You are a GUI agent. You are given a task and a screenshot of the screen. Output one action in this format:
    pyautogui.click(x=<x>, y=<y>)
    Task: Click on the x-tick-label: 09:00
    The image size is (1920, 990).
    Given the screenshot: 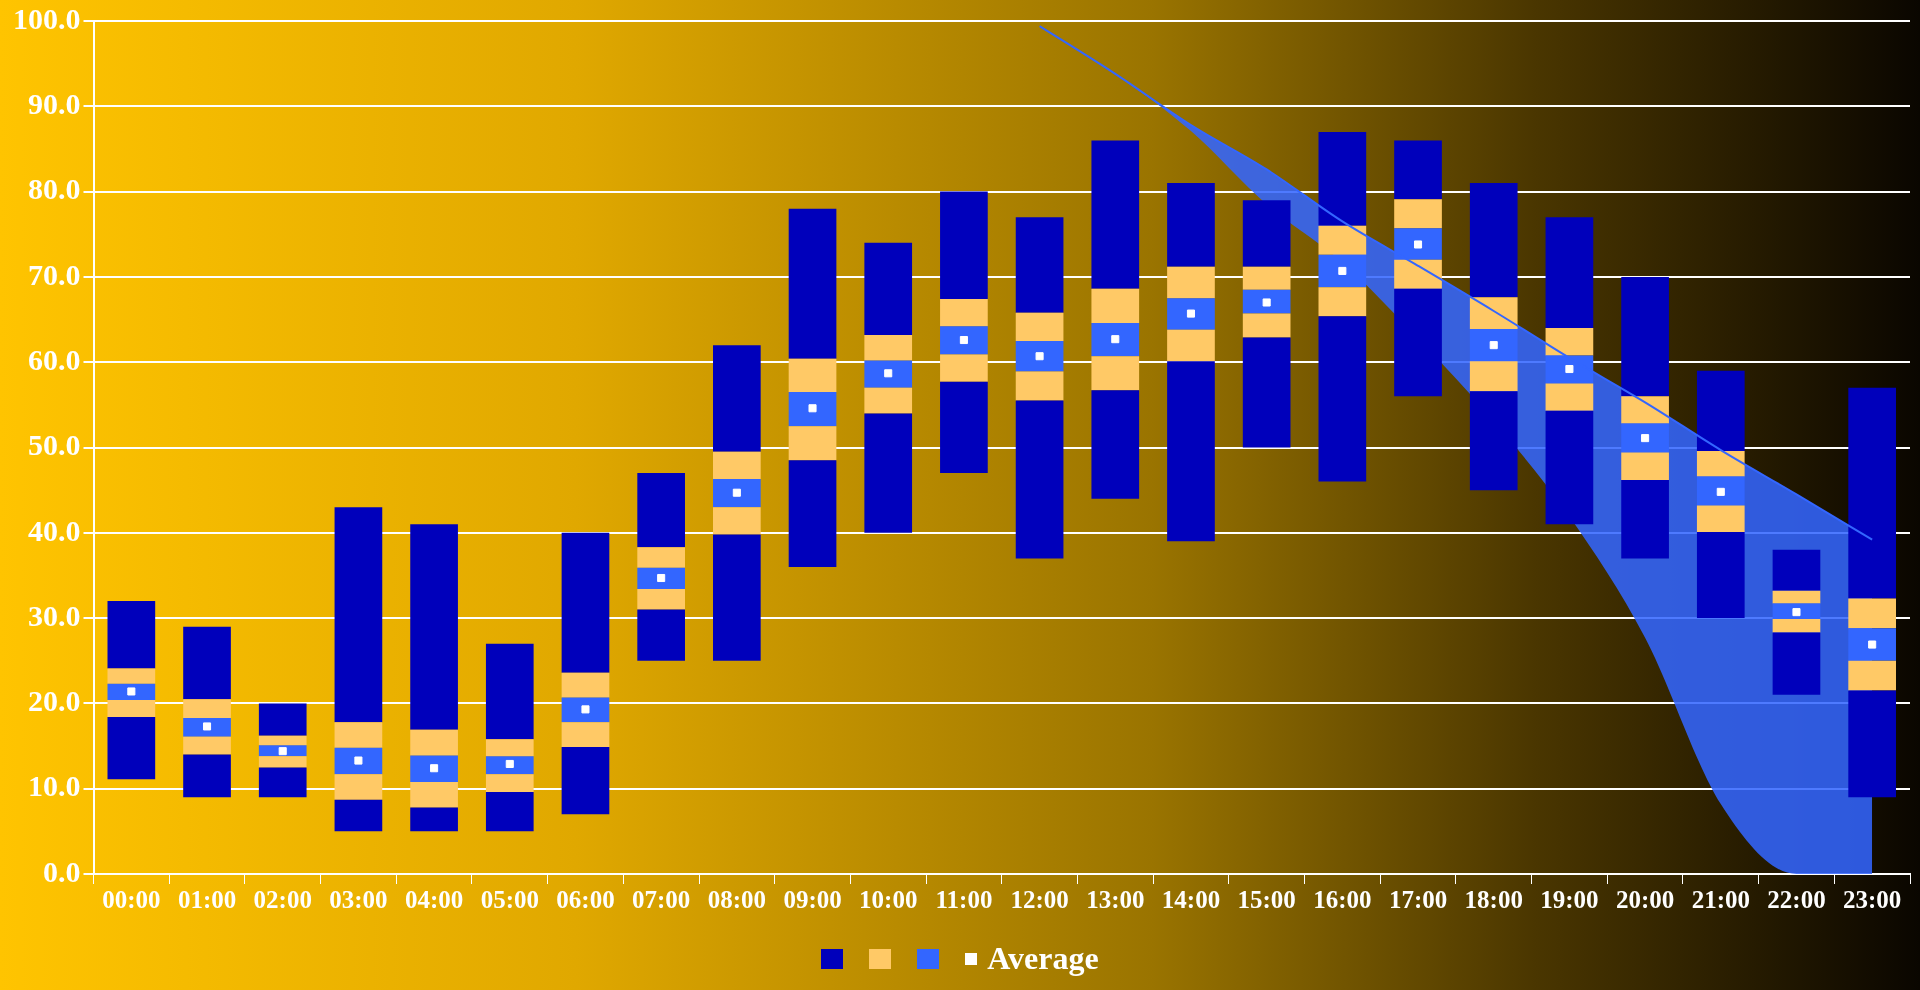 What is the action you would take?
    pyautogui.click(x=812, y=900)
    